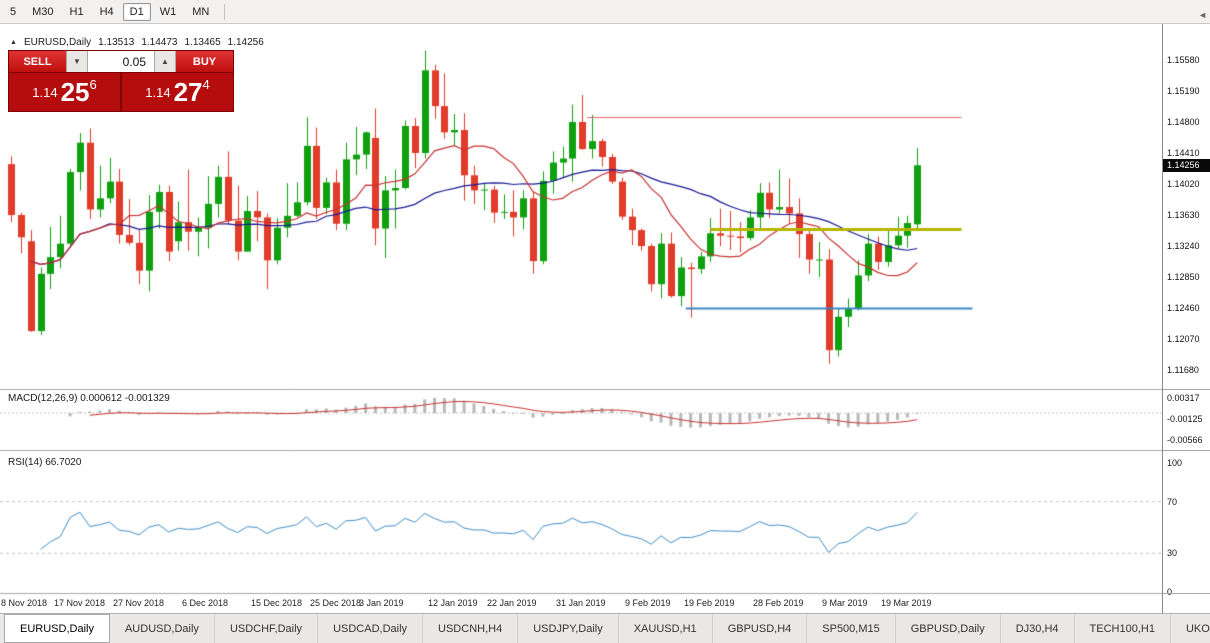  Describe the element at coordinates (906, 603) in the screenshot. I see `date-axis-label: 19 Mar 2019` at that location.